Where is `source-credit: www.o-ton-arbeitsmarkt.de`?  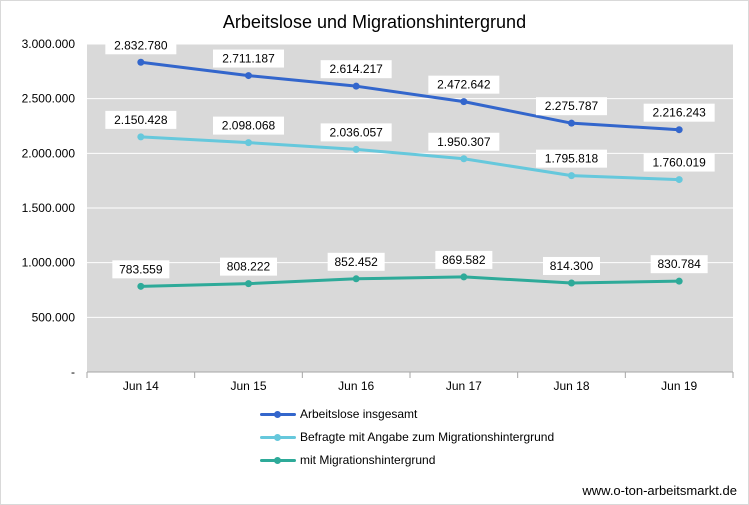
source-credit: www.o-ton-arbeitsmarkt.de is located at coordinates (659, 490).